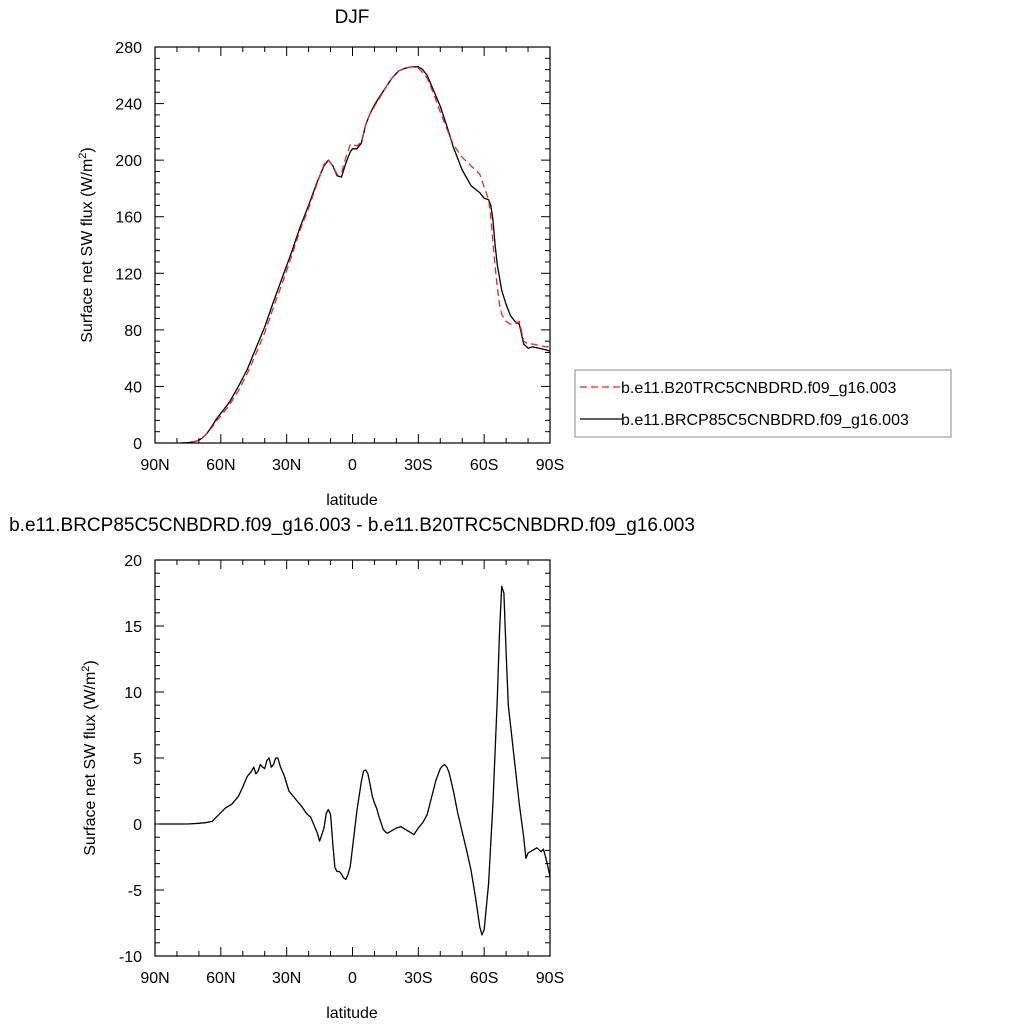 This screenshot has height=1024, width=1024. Describe the element at coordinates (220, 465) in the screenshot. I see `top-chart-x-tick-label: 60N` at that location.